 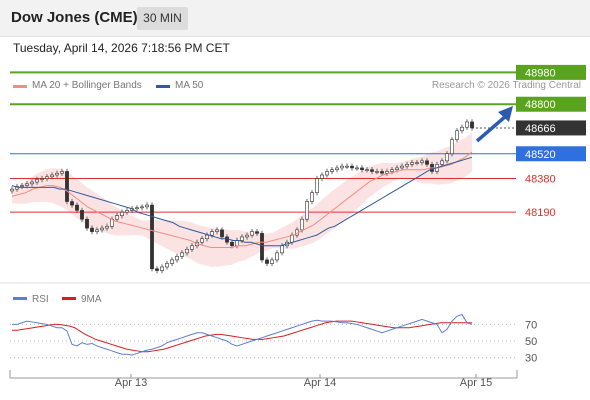 I want to click on price-tags: 48980 48800 48666 48520 48380 48190, so click(x=551, y=141).